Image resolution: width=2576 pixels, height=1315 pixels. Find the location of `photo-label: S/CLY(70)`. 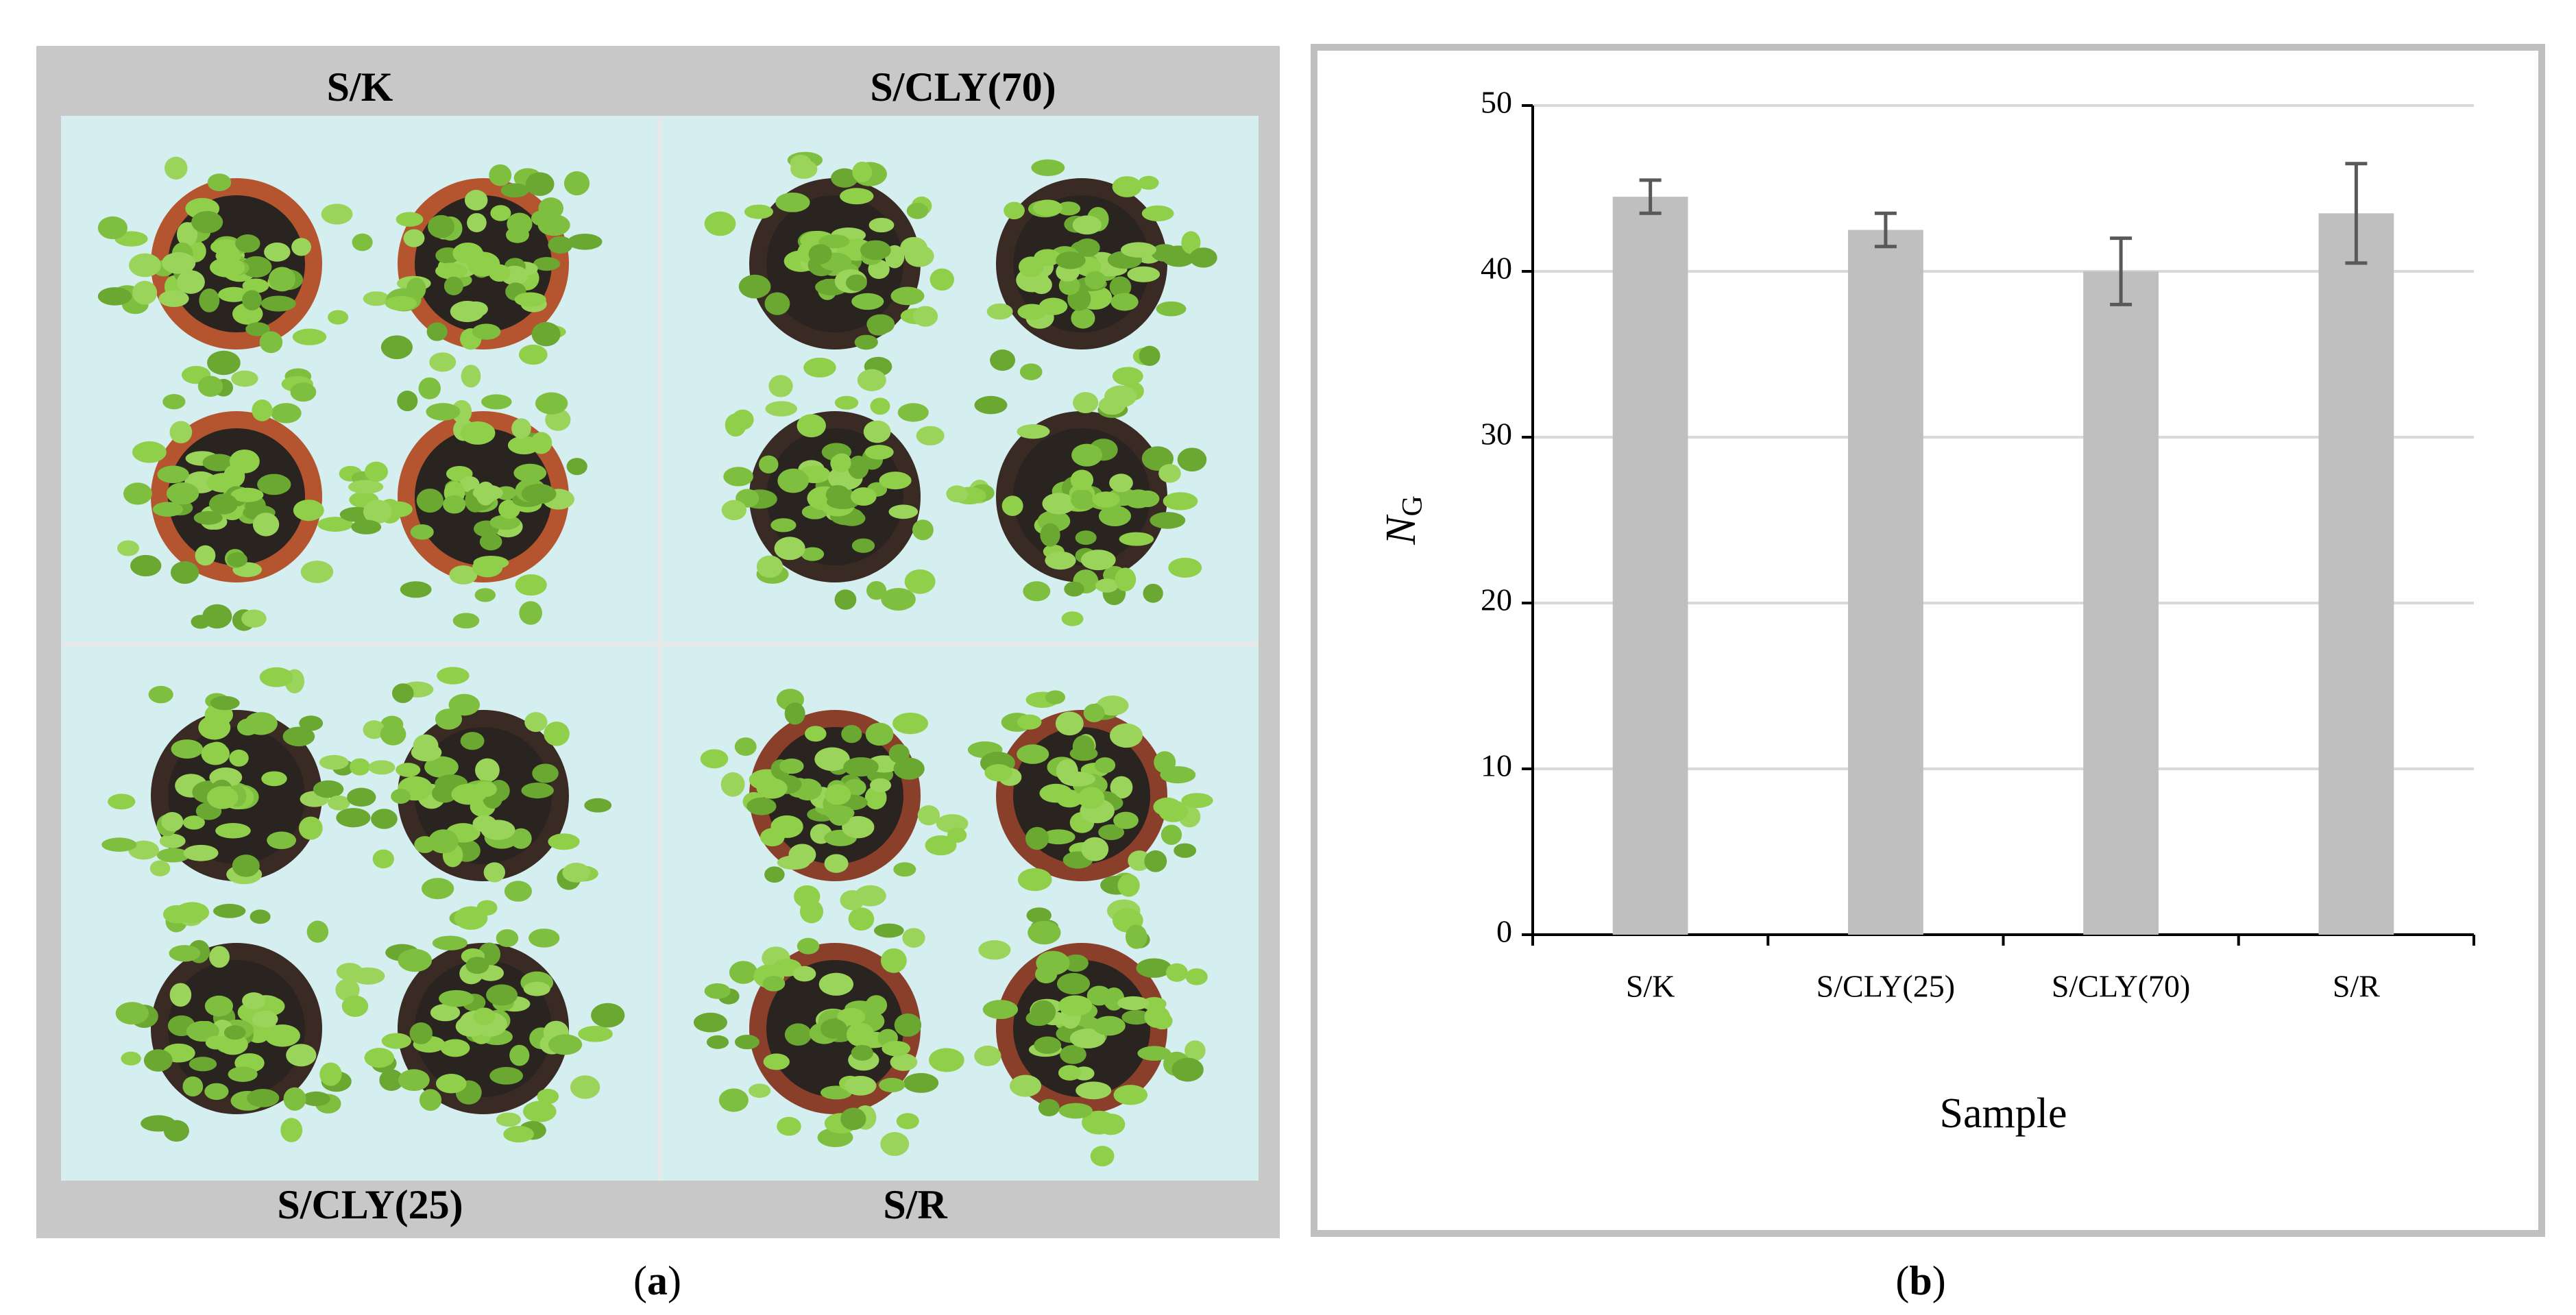

photo-label: S/CLY(70) is located at coordinates (963, 87).